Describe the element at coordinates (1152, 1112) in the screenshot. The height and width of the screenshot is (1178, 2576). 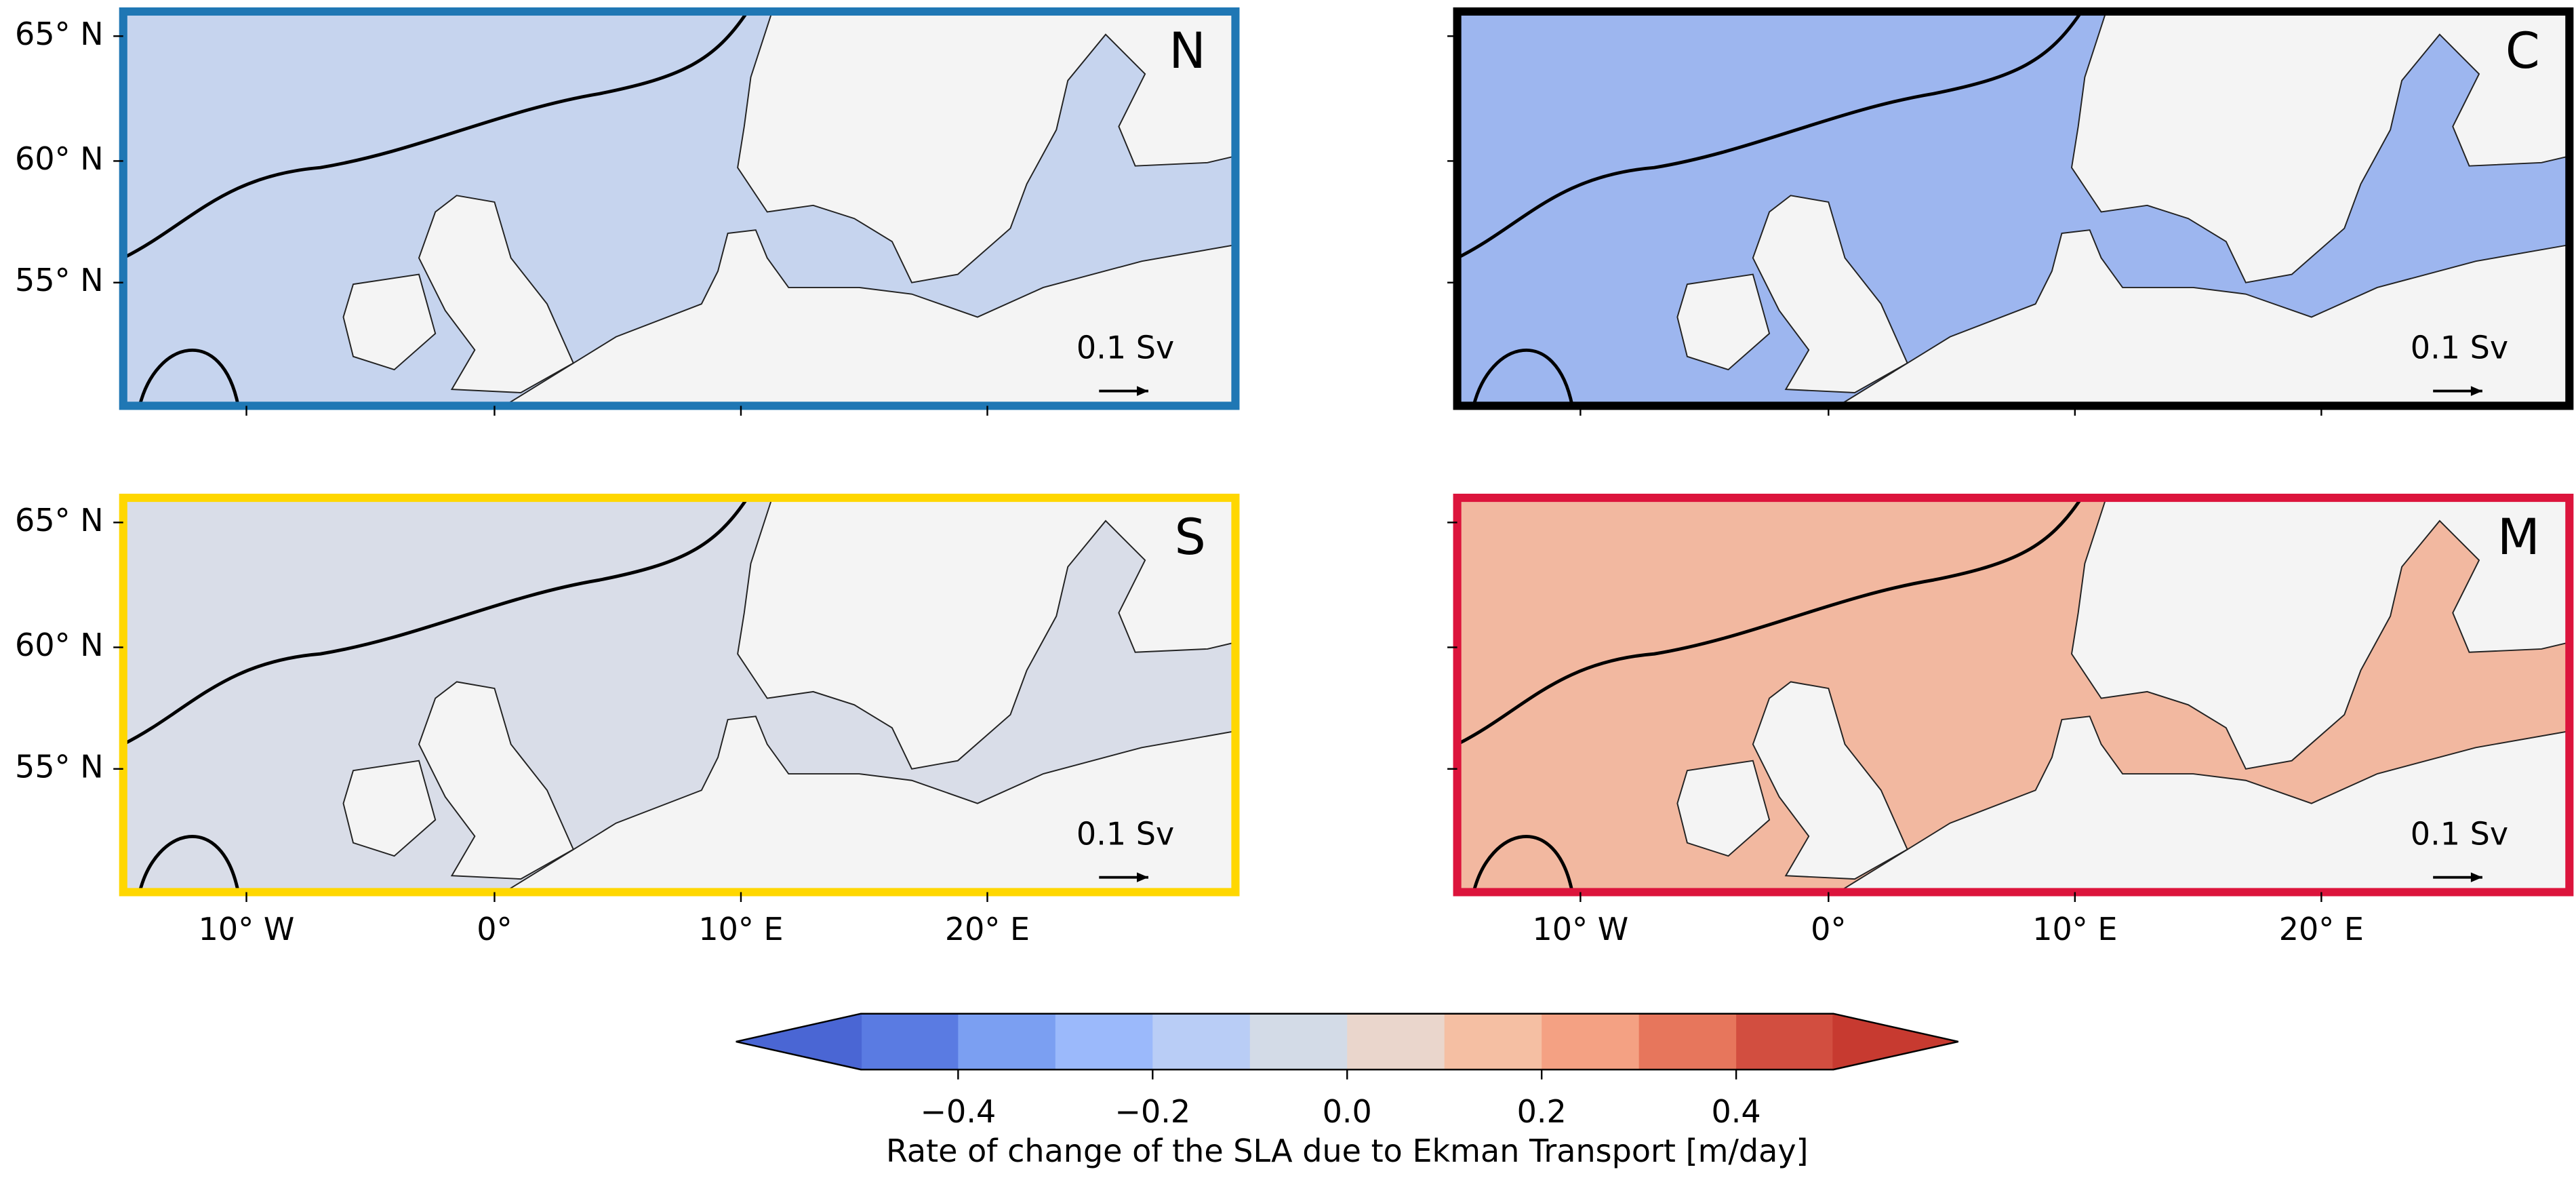
I see `colorbar-tick-label: −0.2` at that location.